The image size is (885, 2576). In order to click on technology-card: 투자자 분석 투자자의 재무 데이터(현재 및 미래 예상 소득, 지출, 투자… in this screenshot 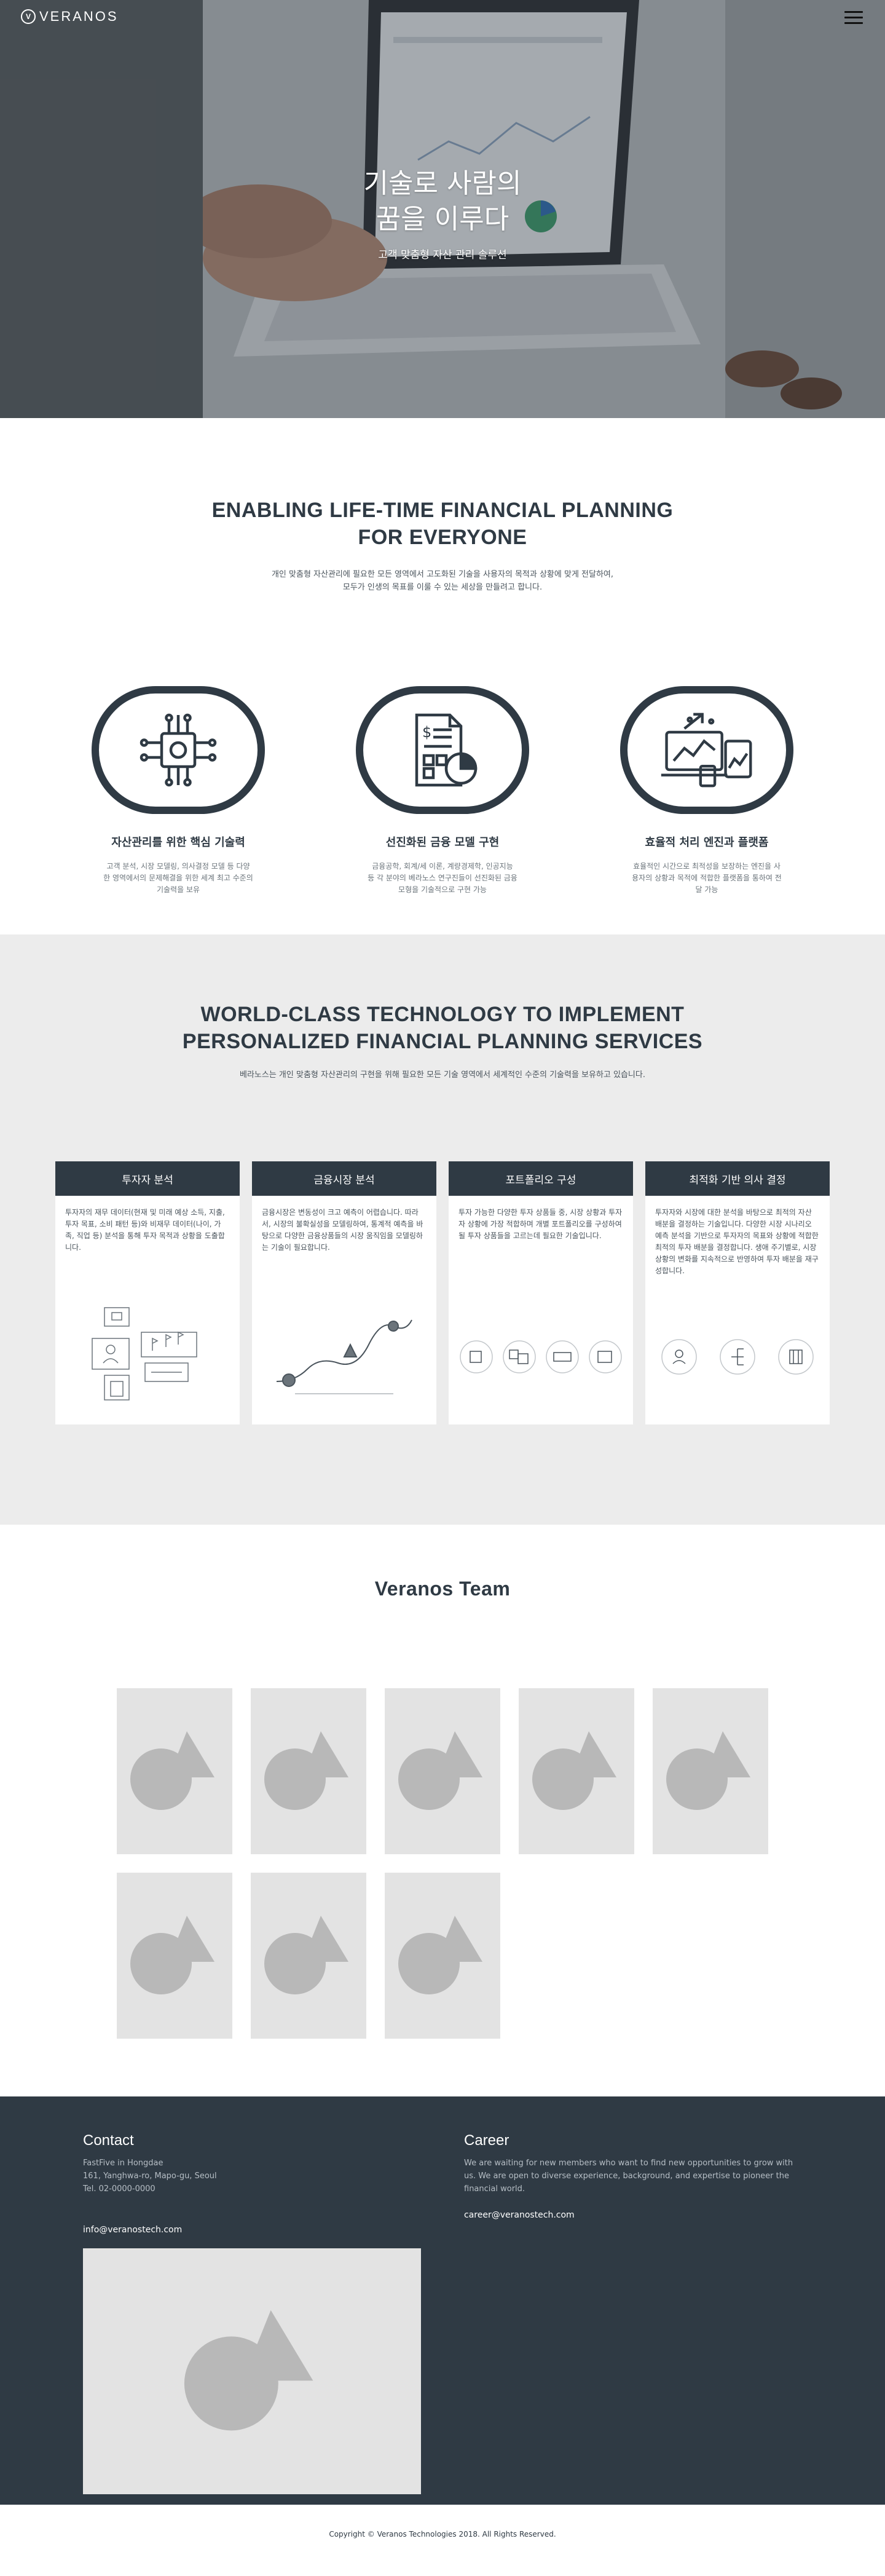, I will do `click(148, 1293)`.